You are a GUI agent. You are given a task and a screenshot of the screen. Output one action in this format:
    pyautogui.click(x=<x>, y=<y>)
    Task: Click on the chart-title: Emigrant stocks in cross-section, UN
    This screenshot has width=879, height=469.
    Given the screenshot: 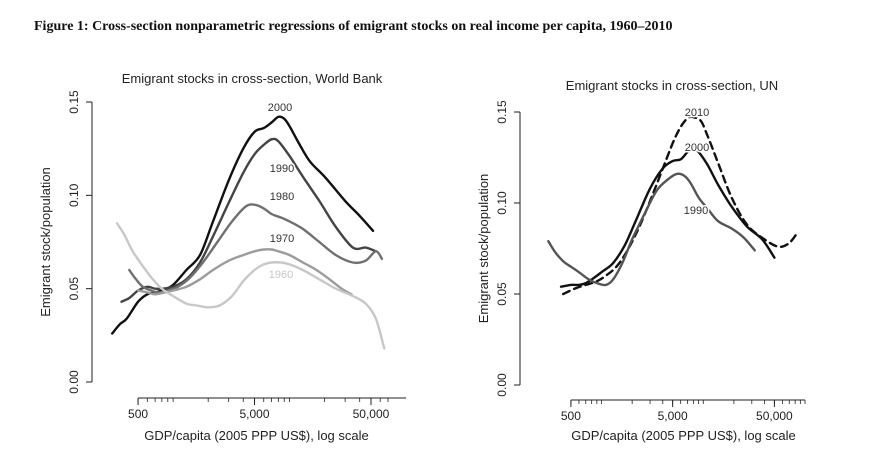 What is the action you would take?
    pyautogui.click(x=672, y=85)
    